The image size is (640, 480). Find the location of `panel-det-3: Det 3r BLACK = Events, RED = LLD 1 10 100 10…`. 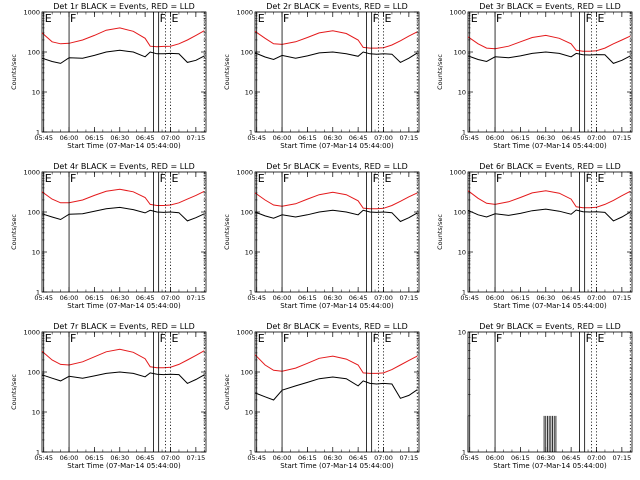

panel-det-3: Det 3r BLACK = Events, RED = LLD 1 10 100 10… is located at coordinates (534, 76).